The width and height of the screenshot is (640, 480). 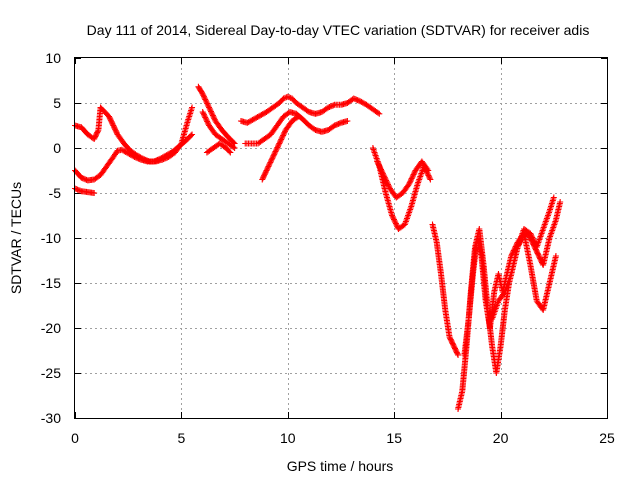 I want to click on y-tick-label: -20, so click(x=51, y=328).